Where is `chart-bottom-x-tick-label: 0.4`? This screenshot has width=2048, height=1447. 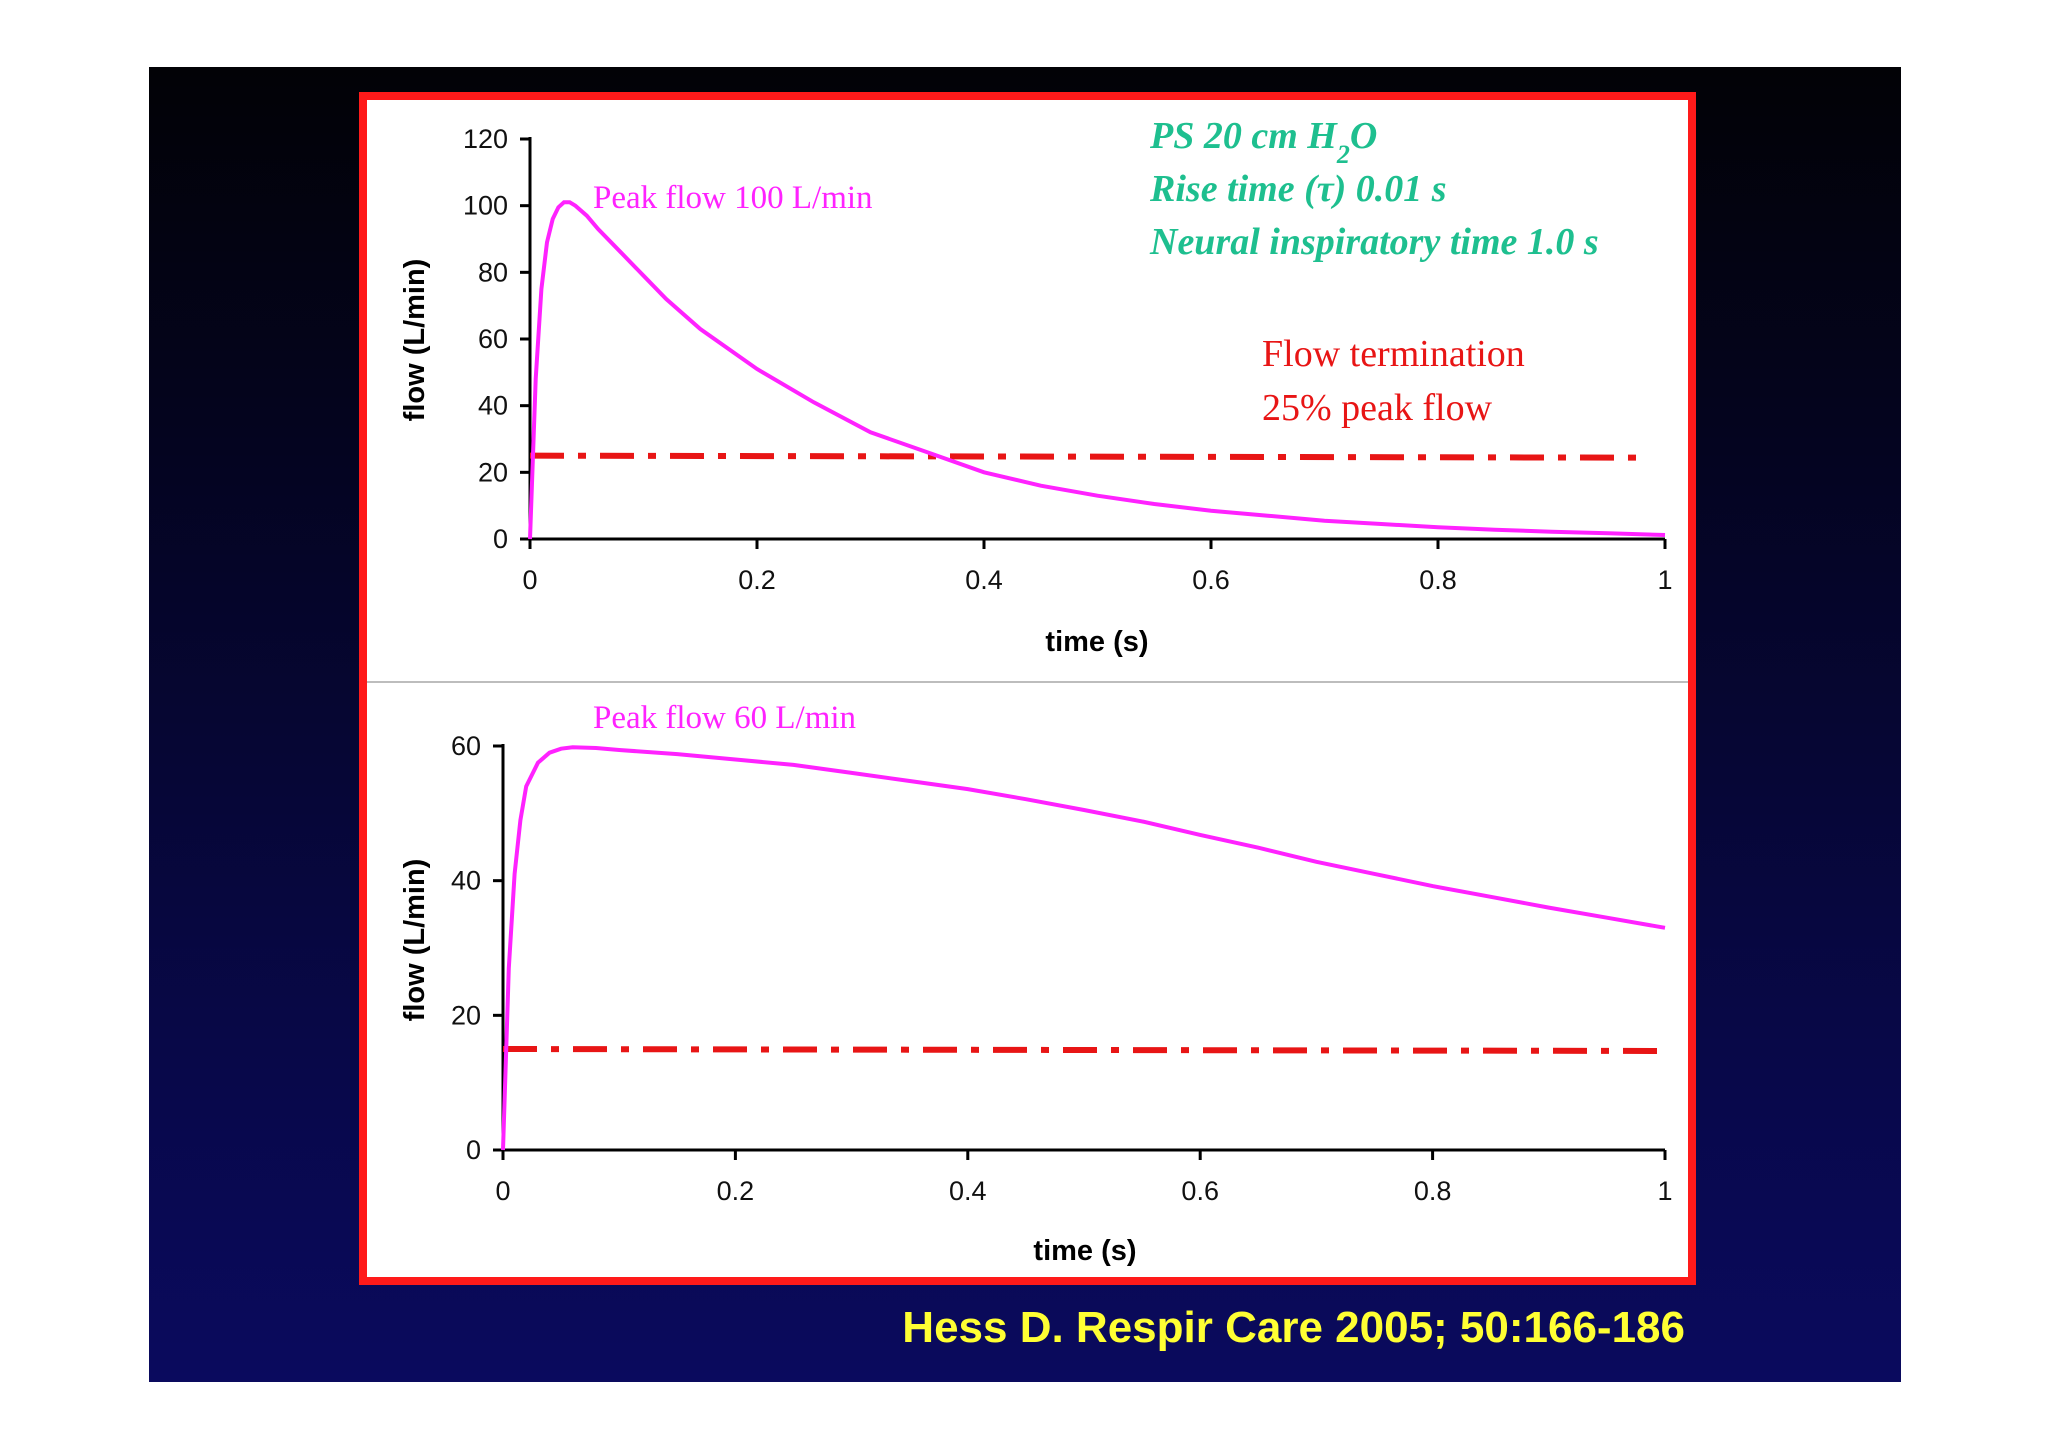 chart-bottom-x-tick-label: 0.4 is located at coordinates (968, 1191).